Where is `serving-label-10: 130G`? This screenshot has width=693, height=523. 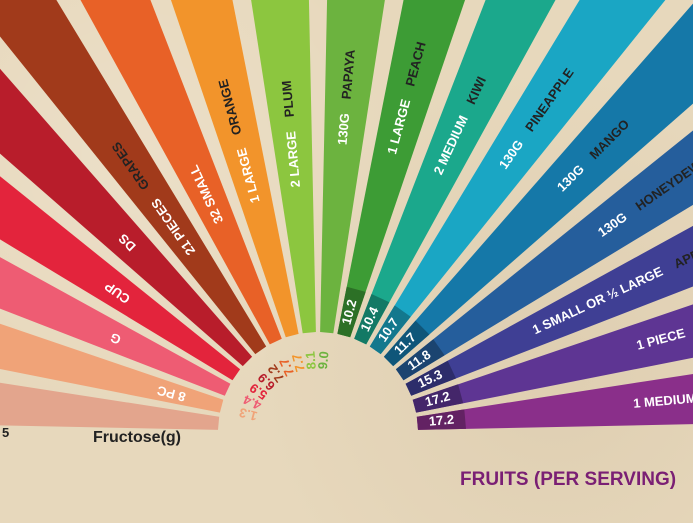 serving-label-10: 130G is located at coordinates (344, 128).